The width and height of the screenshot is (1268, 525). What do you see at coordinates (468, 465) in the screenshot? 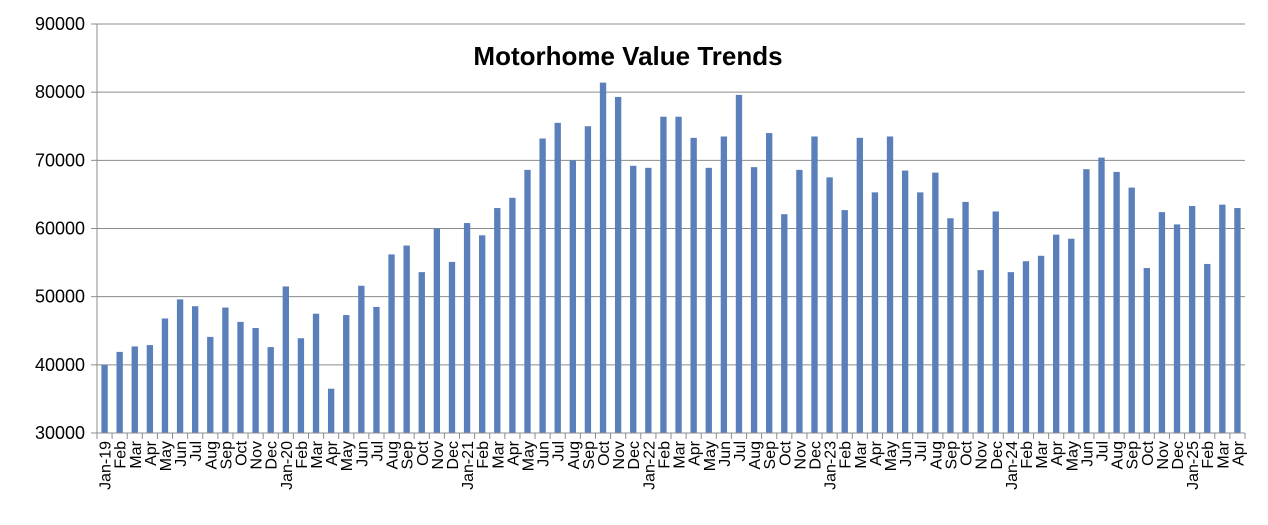
I see `x-tick-label: Jan-21` at bounding box center [468, 465].